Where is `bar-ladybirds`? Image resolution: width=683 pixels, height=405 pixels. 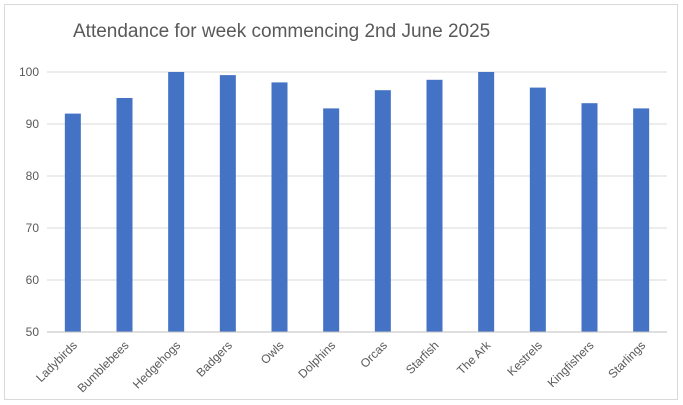 bar-ladybirds is located at coordinates (72, 222).